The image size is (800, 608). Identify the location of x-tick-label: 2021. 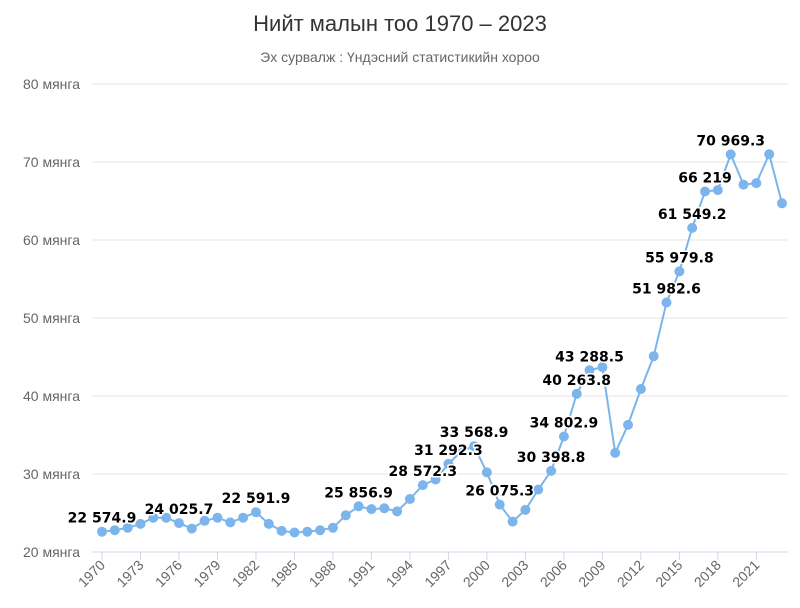
(745, 573).